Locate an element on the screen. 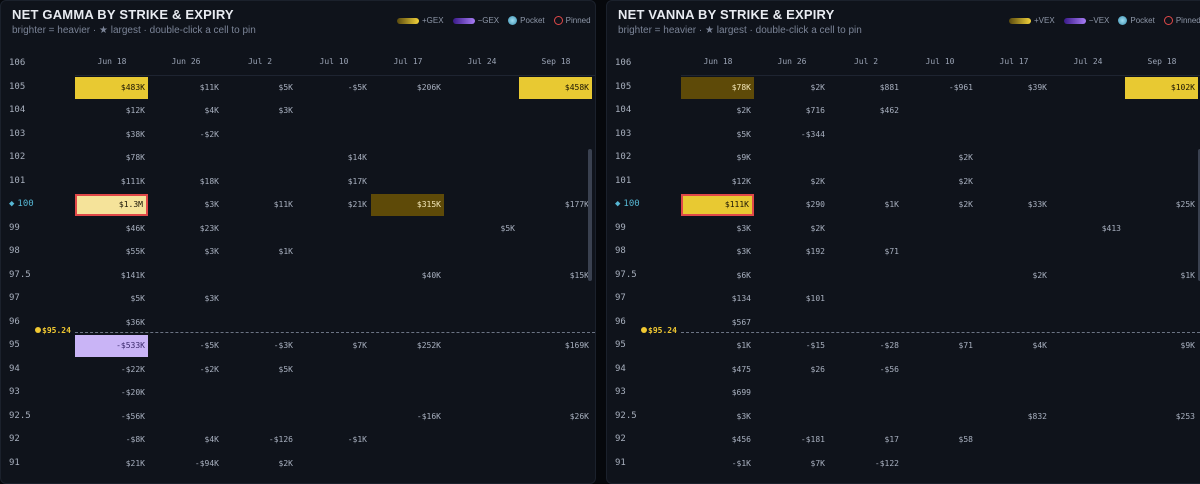  heatmap-cell: $1K is located at coordinates (285, 251).